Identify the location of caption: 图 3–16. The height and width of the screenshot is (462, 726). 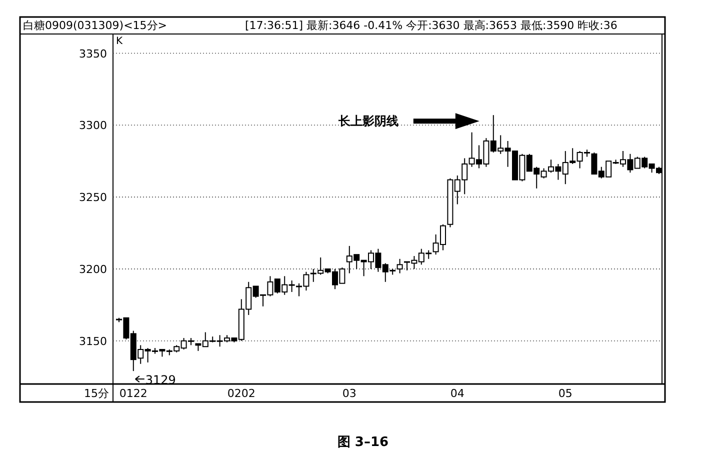
(363, 442).